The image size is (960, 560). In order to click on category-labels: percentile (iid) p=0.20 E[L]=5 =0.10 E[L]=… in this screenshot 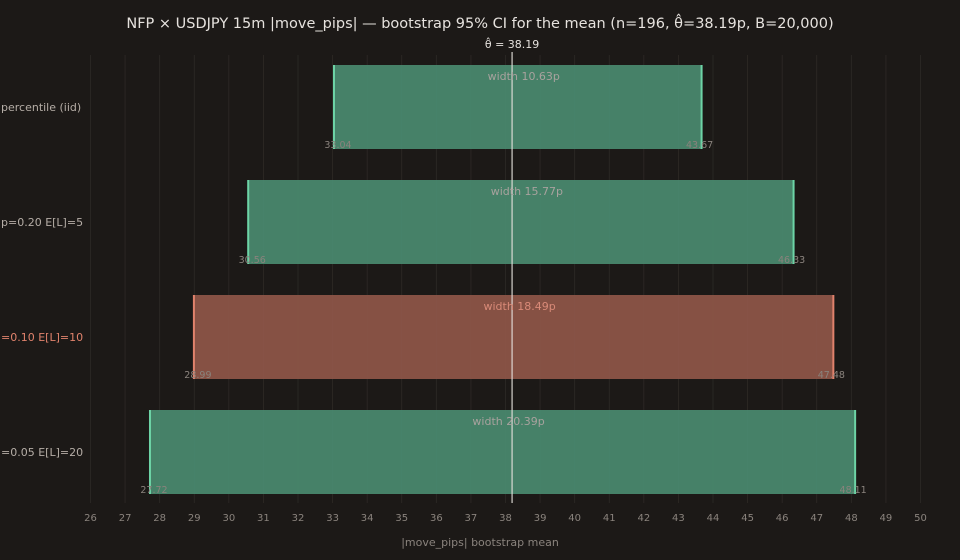, I will do `click(42, 280)`.